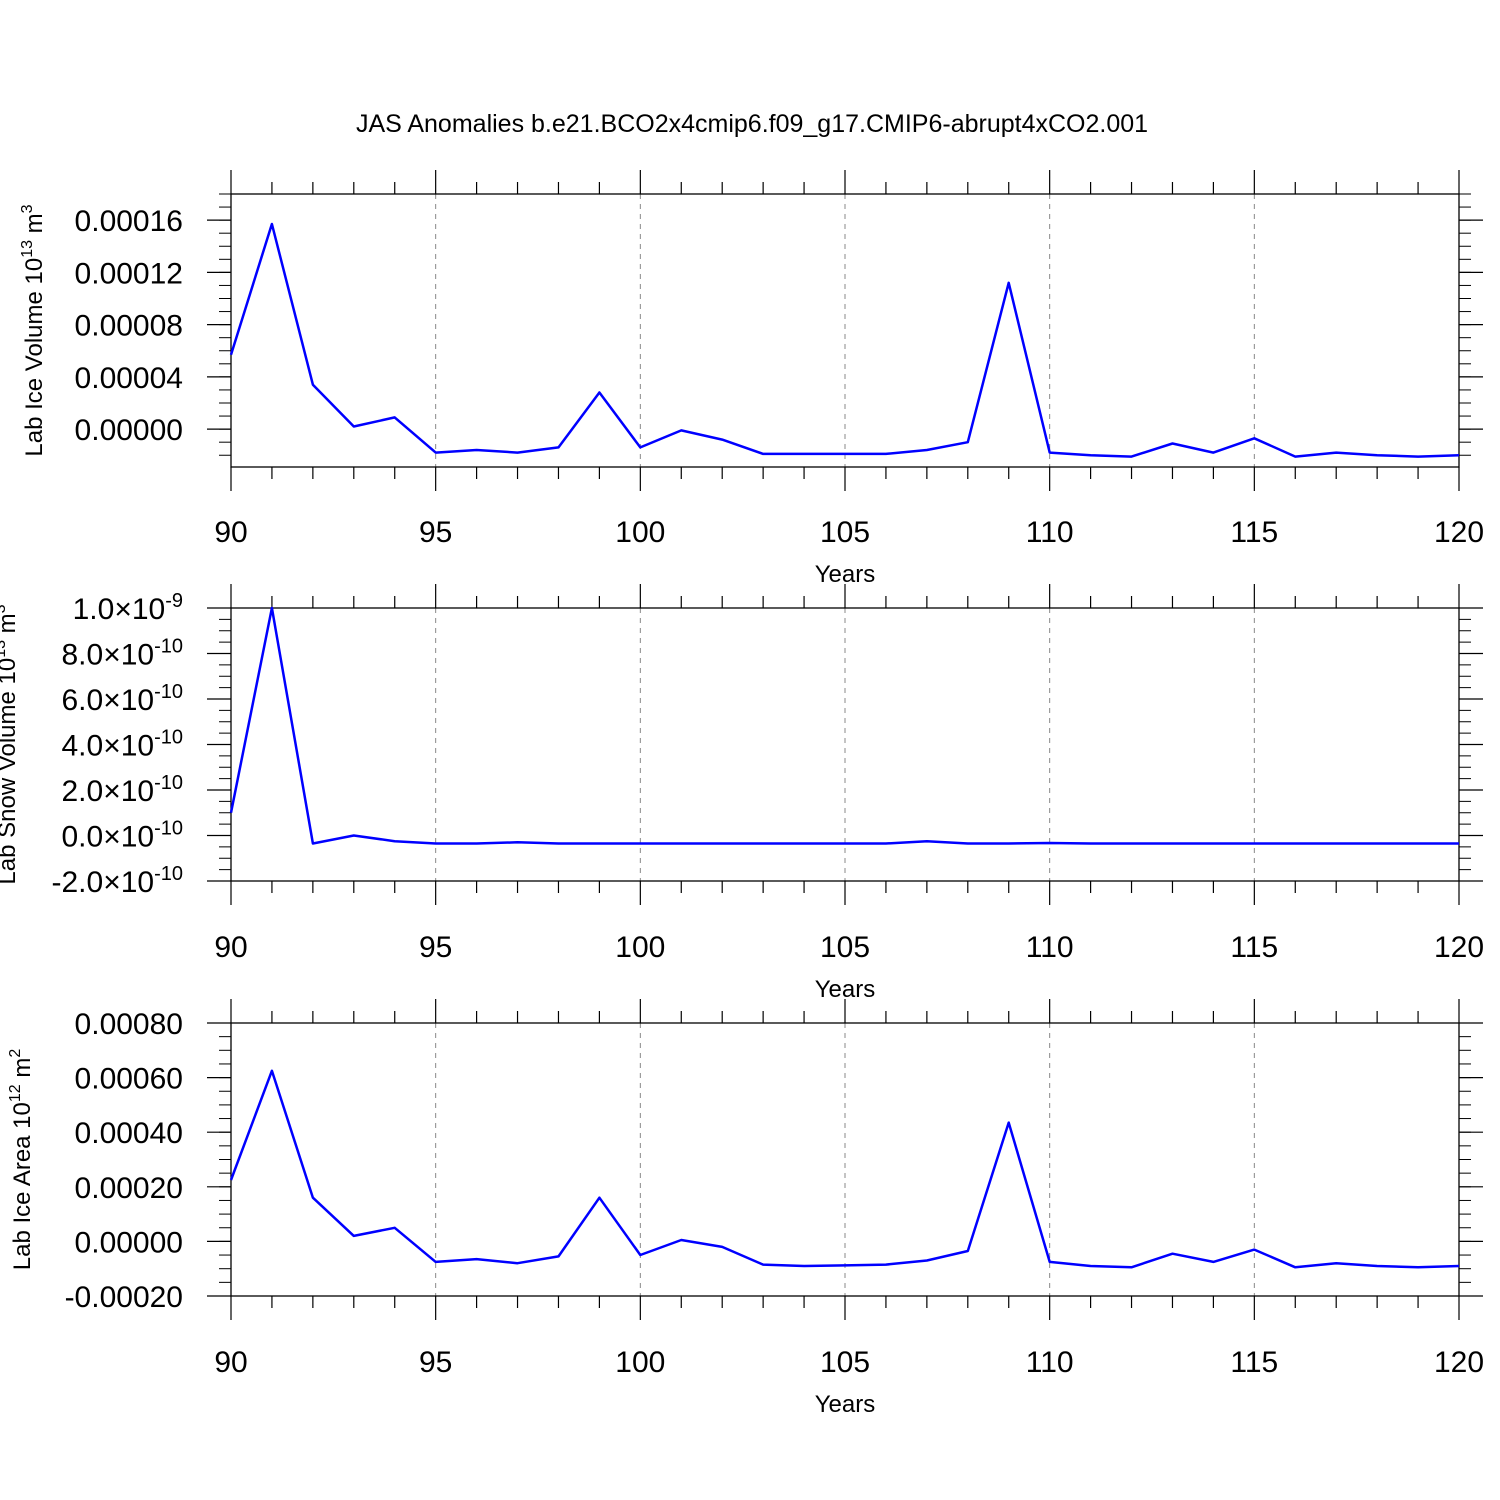 The width and height of the screenshot is (1500, 1500). What do you see at coordinates (123, 836) in the screenshot?
I see `y-tick-label: 0.0×10⁻¹⁰` at bounding box center [123, 836].